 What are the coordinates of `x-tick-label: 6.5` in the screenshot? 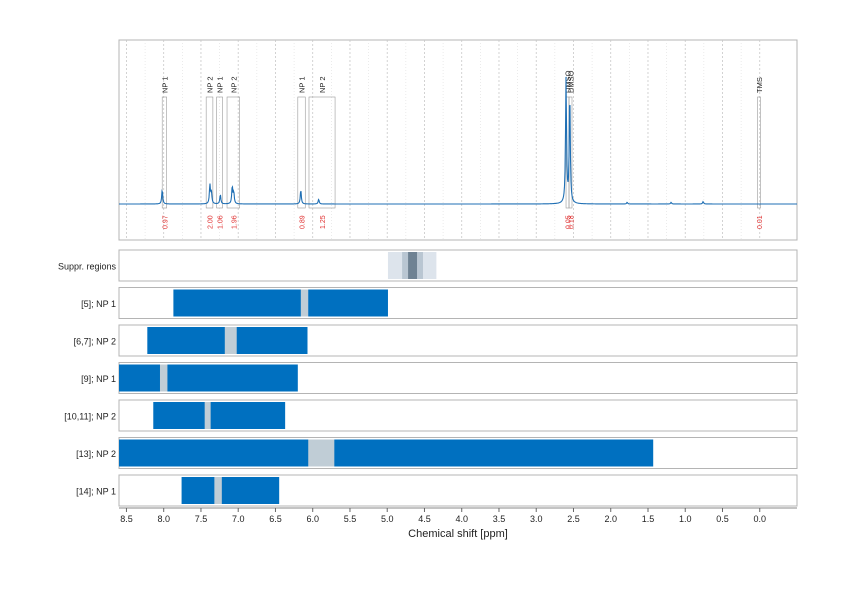 It's located at (275, 519).